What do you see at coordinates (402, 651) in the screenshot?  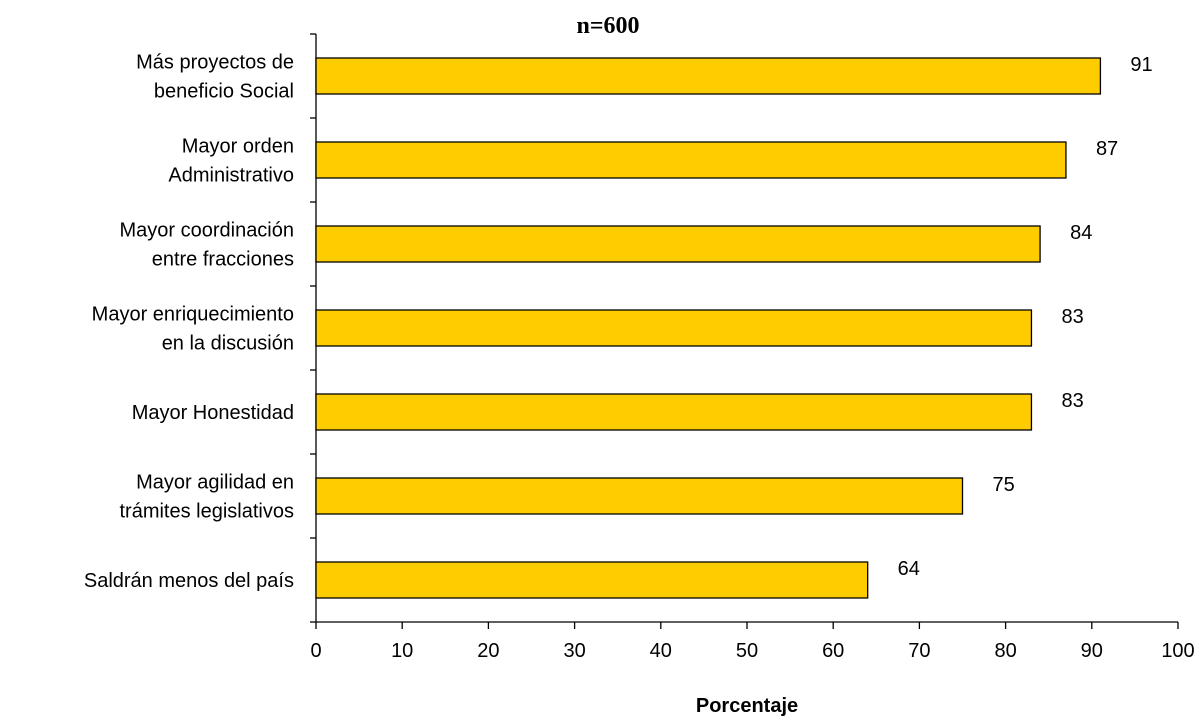 I see `x-tick-label: 10` at bounding box center [402, 651].